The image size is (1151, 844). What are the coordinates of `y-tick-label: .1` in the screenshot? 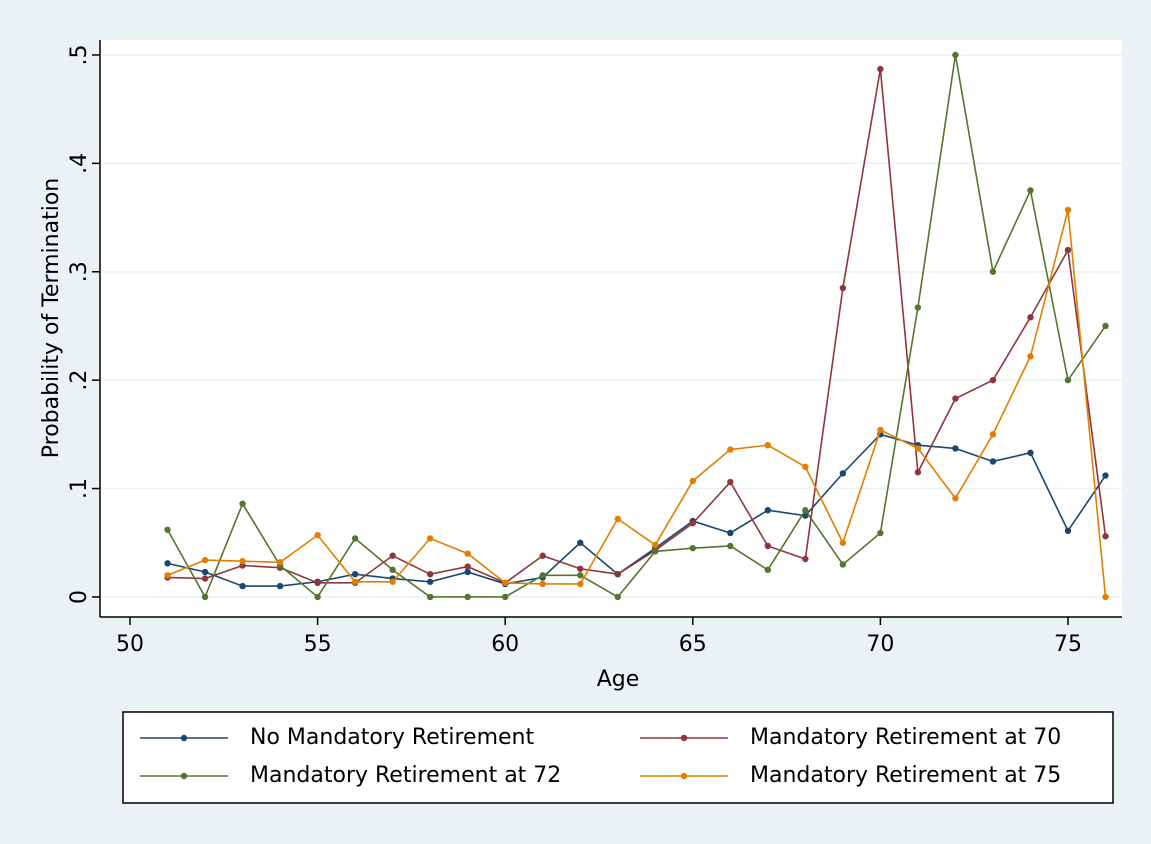 It's located at (79, 488).